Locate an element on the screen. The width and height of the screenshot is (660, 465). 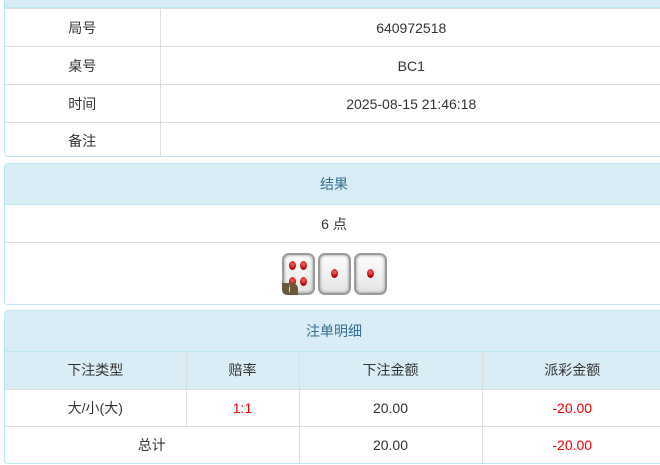
table-row: 备注 is located at coordinates (332, 139).